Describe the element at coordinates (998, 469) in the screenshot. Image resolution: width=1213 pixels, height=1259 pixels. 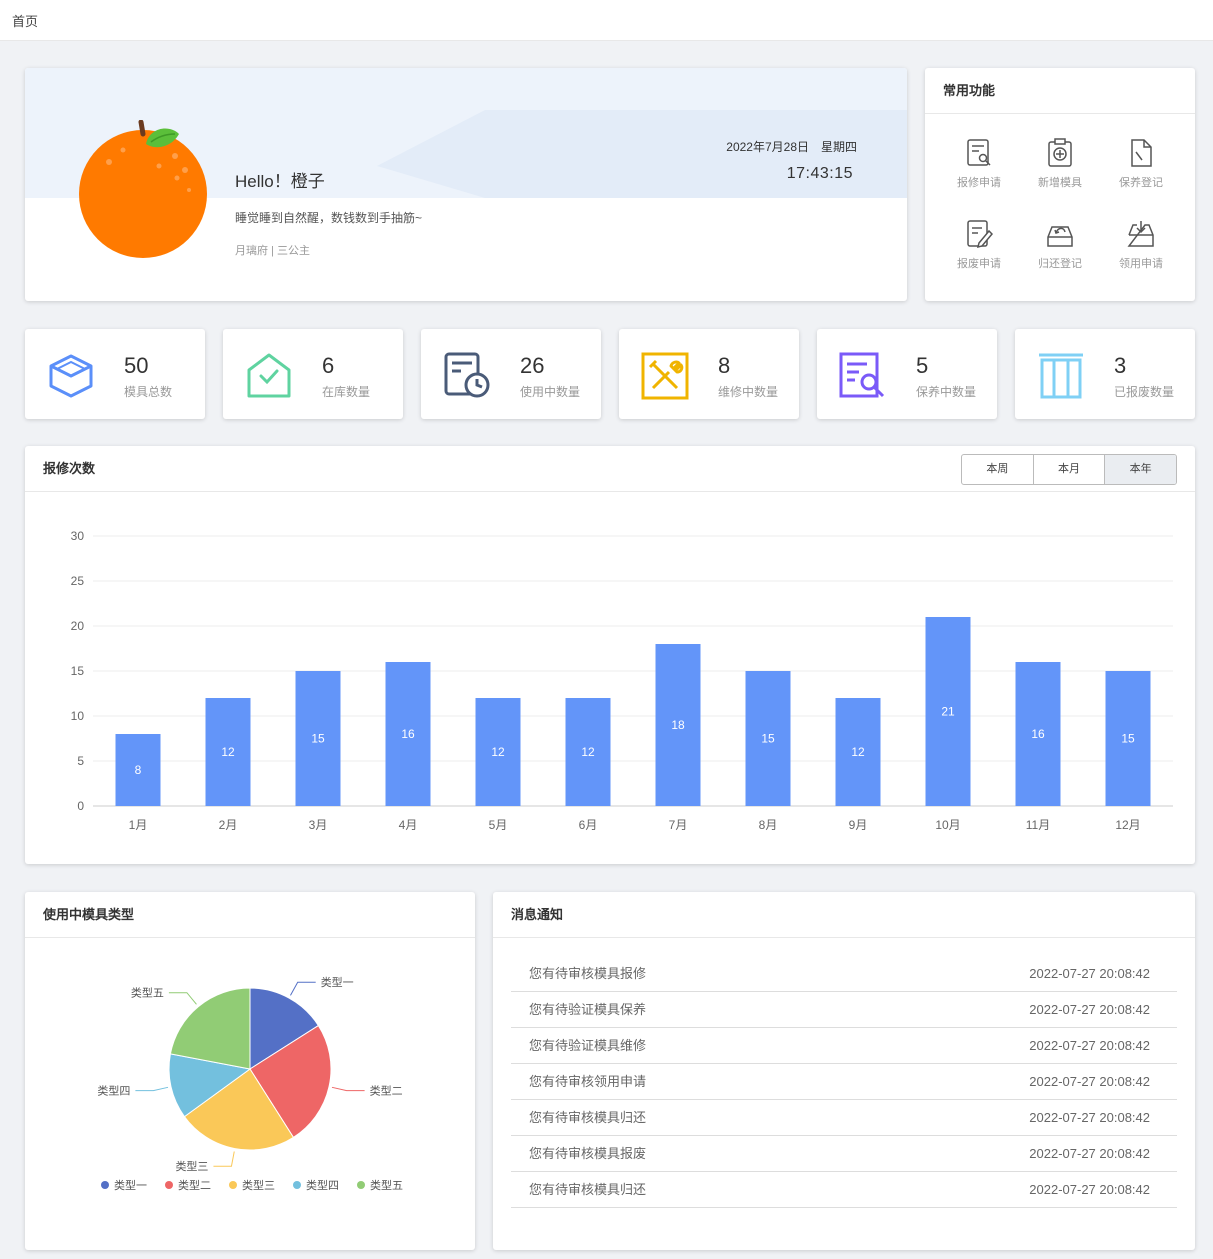
I see `tab-week: 本周` at that location.